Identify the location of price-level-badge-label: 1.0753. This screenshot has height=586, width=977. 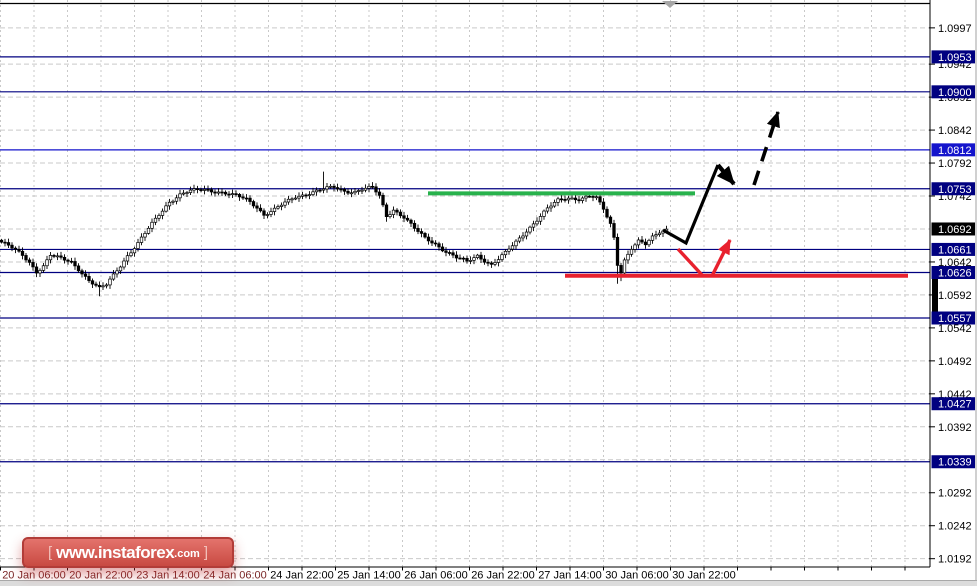
(955, 190).